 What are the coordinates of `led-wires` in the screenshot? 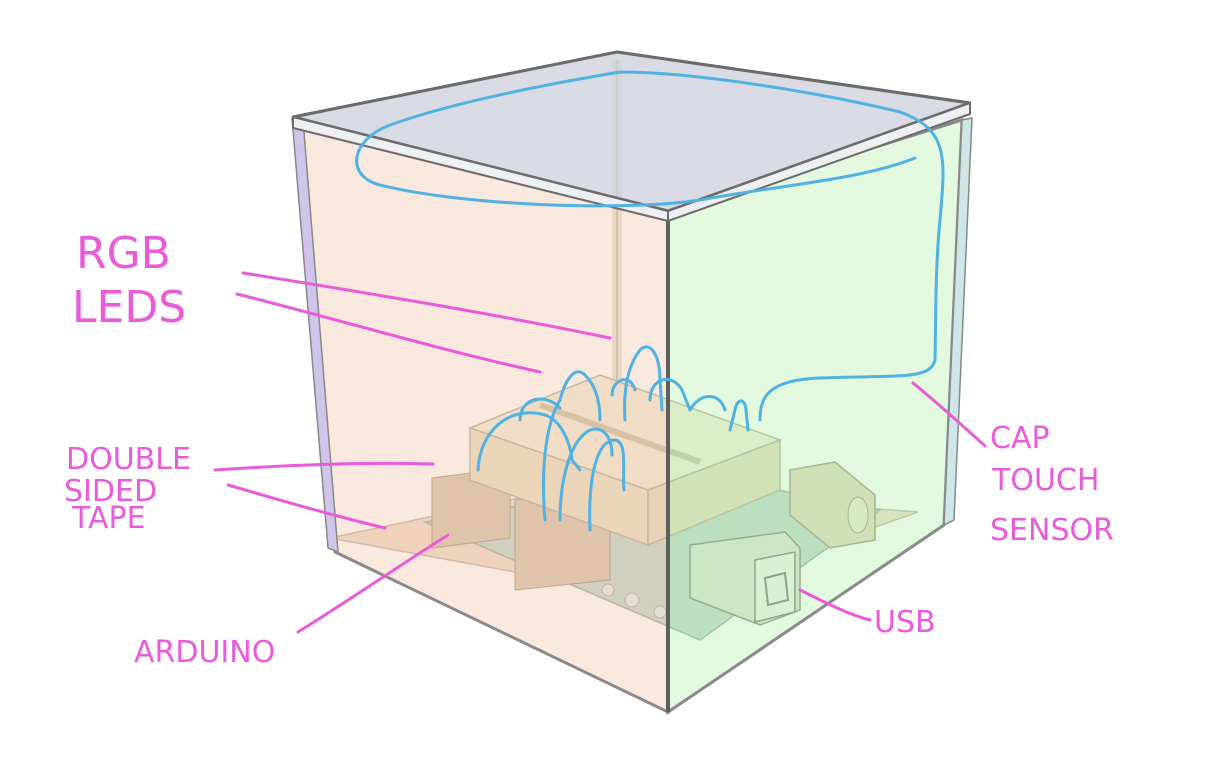 It's located at (613, 438).